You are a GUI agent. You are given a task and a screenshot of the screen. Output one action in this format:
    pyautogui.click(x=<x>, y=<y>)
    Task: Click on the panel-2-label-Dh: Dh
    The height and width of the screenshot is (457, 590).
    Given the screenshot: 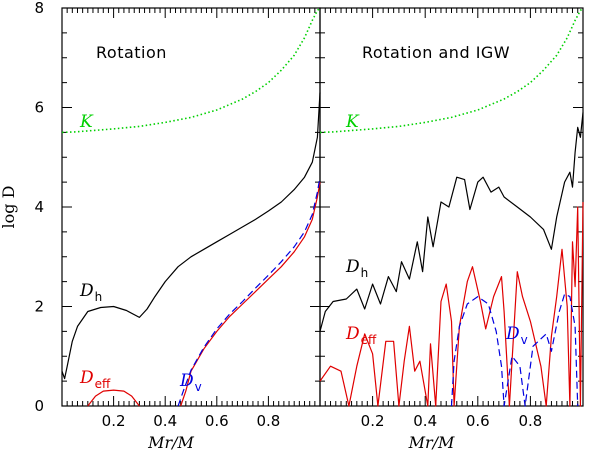 What is the action you would take?
    pyautogui.click(x=356, y=268)
    